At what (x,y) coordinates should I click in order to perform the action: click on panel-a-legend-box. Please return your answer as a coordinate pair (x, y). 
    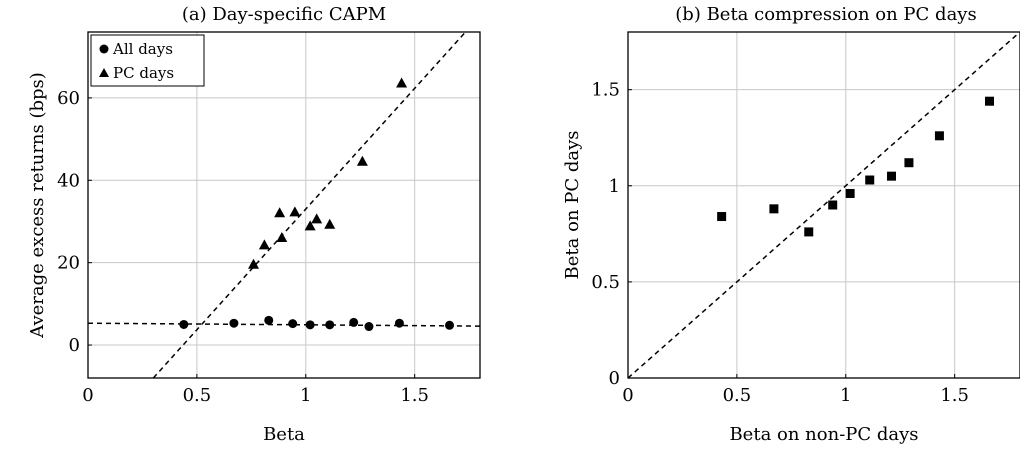
    Looking at the image, I should click on (147, 60).